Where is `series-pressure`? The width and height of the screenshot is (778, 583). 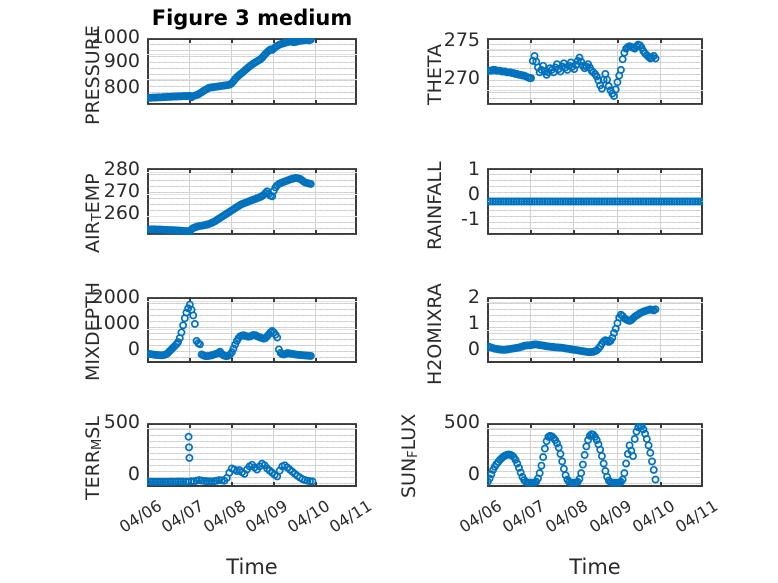 series-pressure is located at coordinates (252, 71).